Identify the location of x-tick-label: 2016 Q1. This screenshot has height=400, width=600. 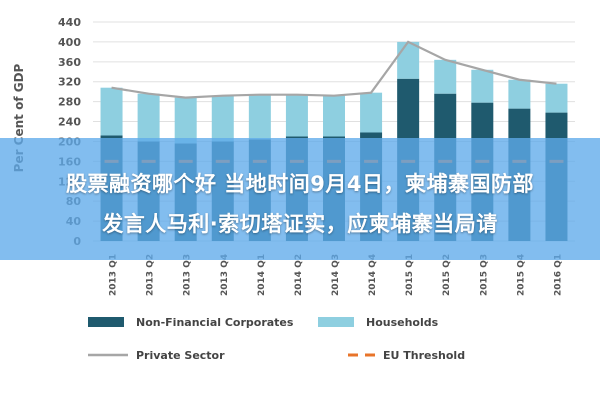
(558, 275).